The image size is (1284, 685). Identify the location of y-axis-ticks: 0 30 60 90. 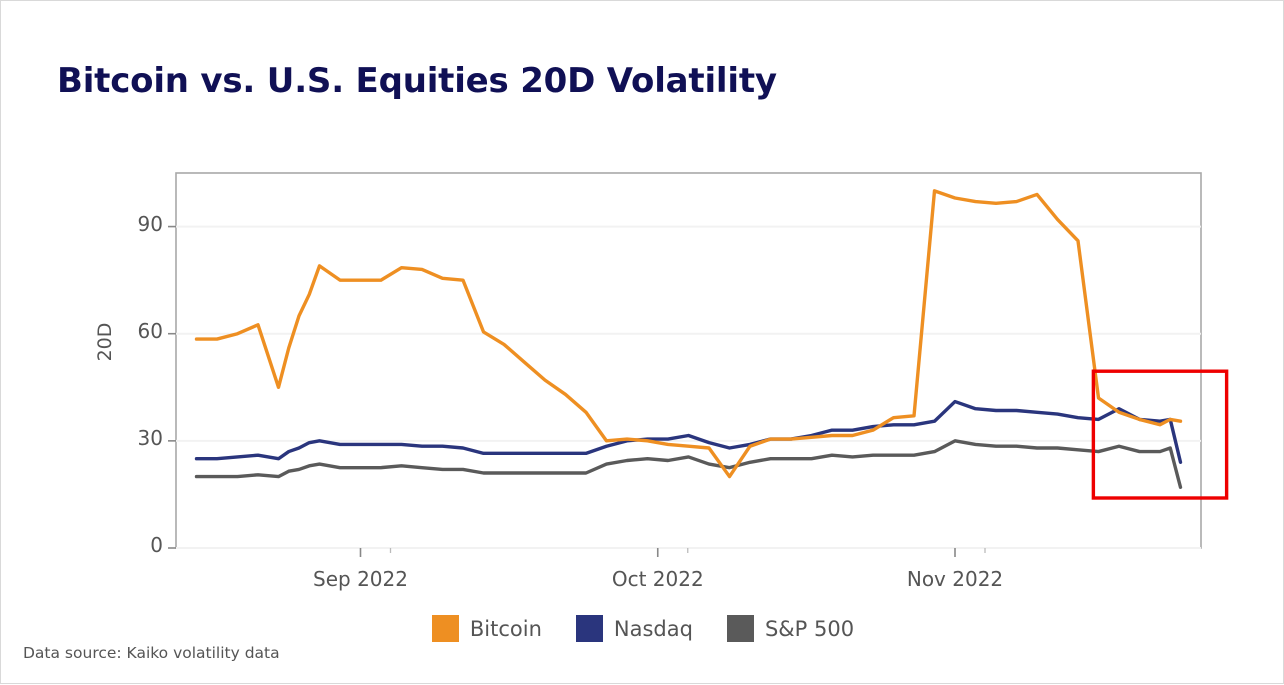
(132, 343).